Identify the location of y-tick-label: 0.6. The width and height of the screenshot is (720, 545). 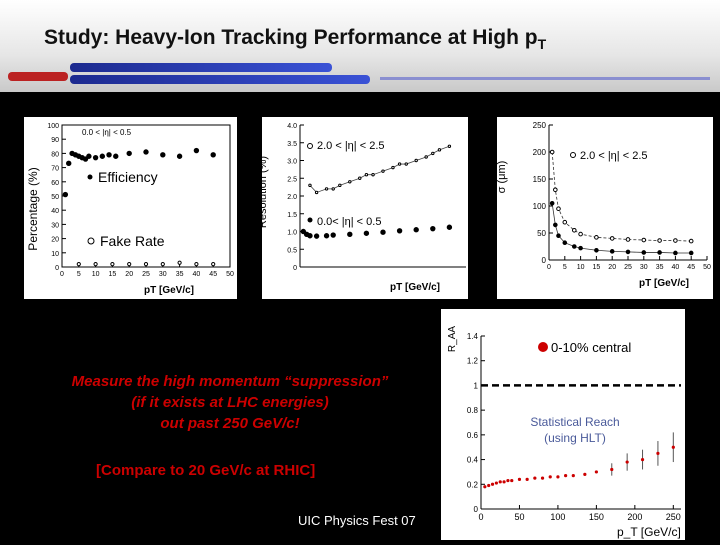
(473, 435).